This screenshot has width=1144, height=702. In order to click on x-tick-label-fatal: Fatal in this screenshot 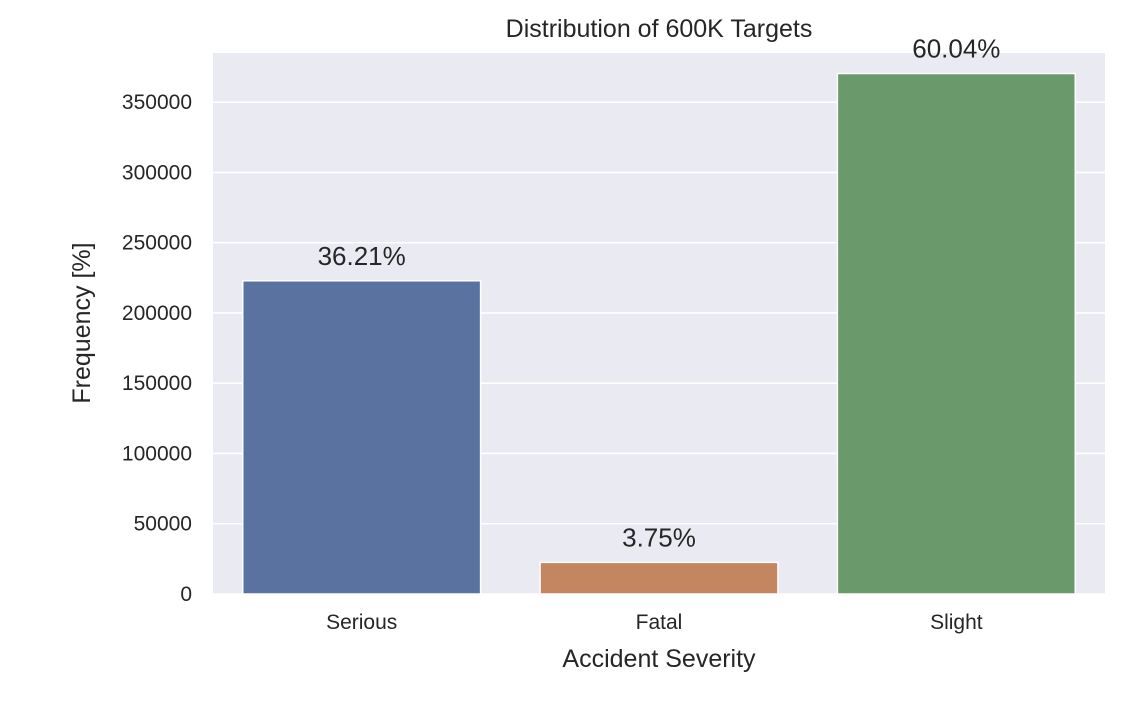, I will do `click(659, 622)`.